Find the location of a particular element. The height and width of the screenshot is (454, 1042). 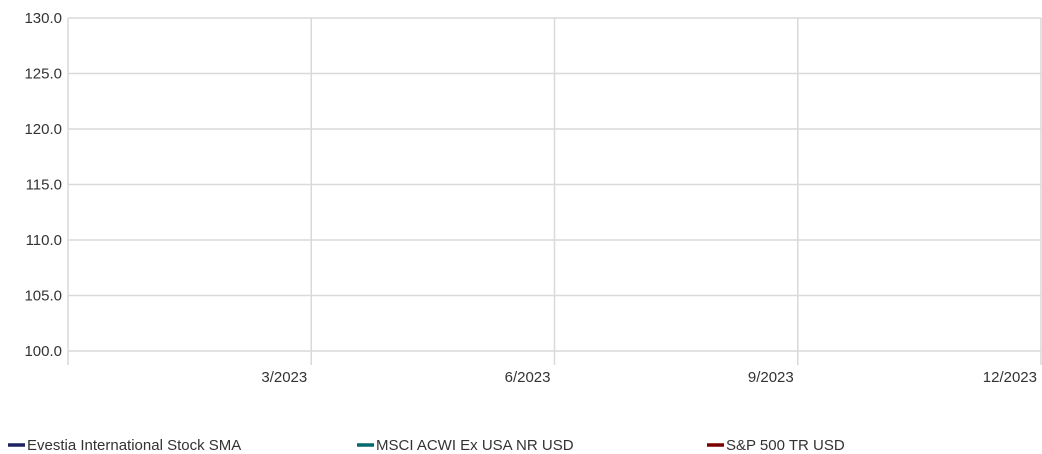

x-tick-label: 9/2023 is located at coordinates (771, 377).